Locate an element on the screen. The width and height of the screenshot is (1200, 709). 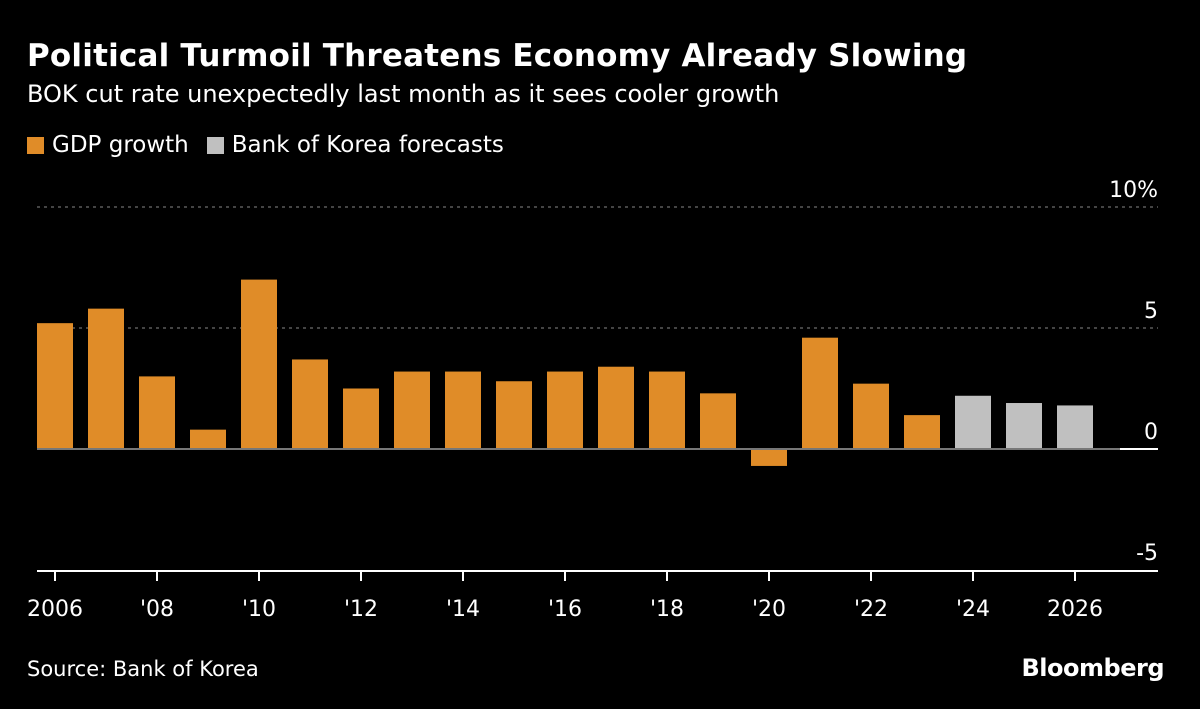
x-tick-label: 2026 is located at coordinates (1075, 609).